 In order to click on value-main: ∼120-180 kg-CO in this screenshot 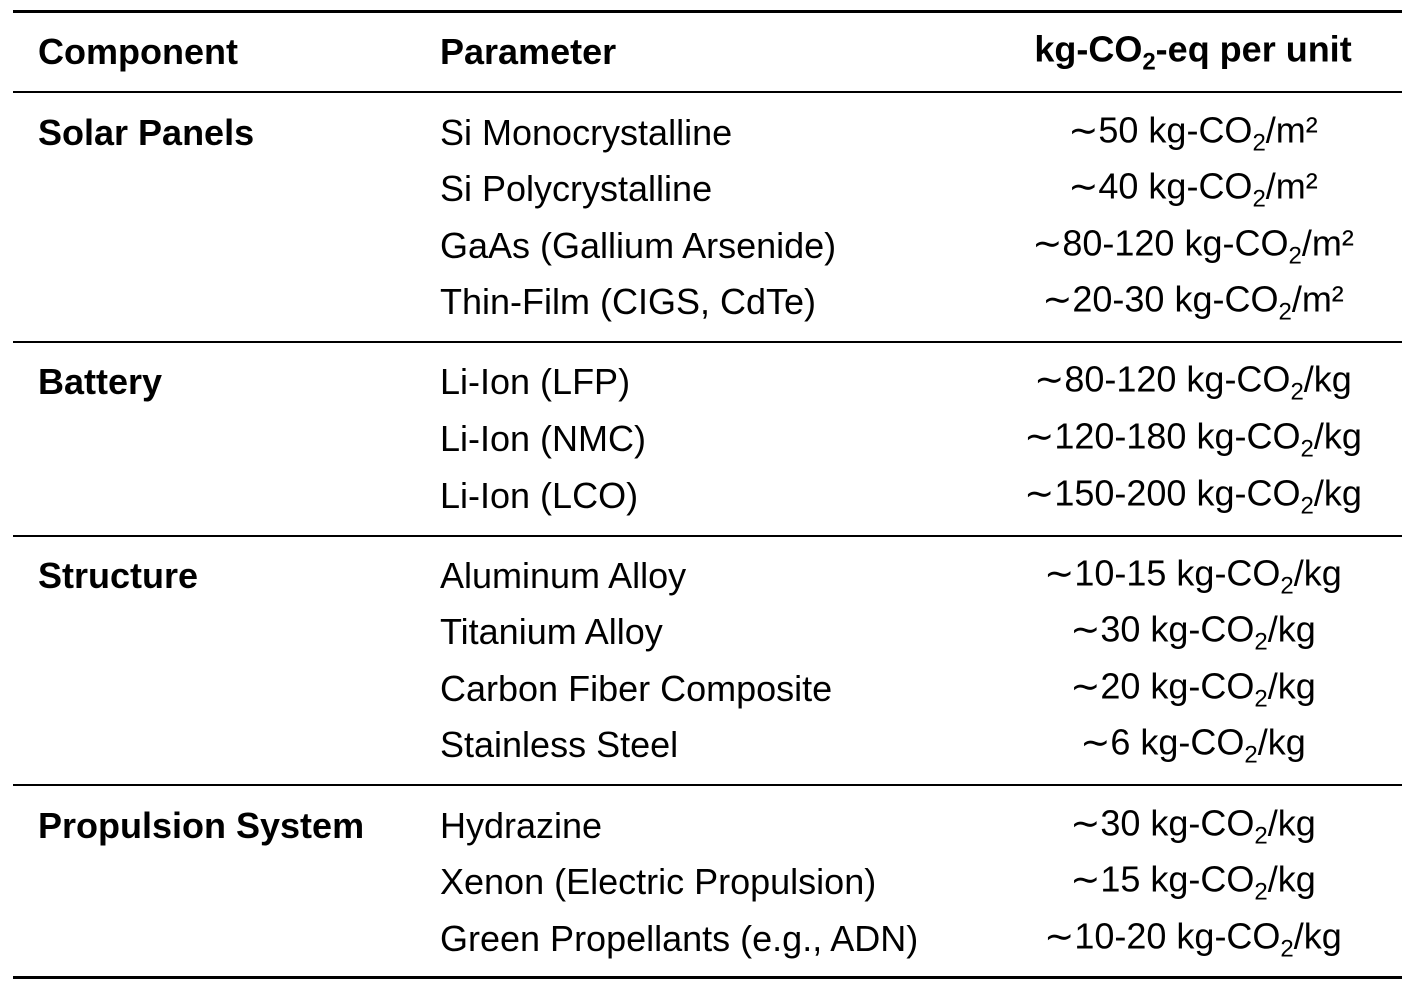, I will do `click(1162, 436)`.